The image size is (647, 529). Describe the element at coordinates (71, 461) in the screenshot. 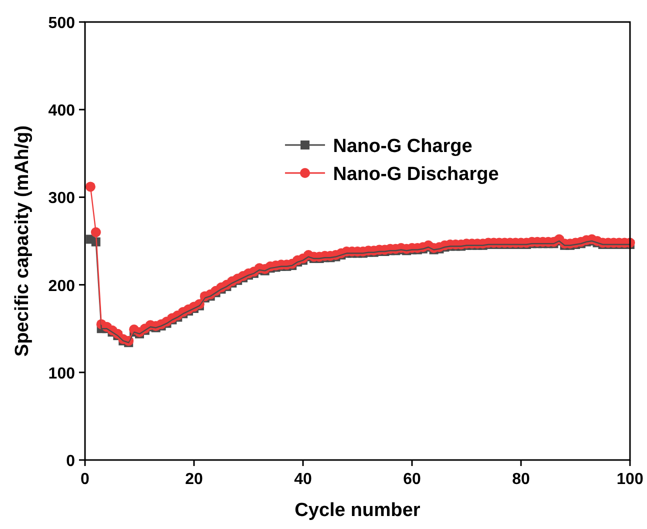

I see `y-tick-label: 0` at that location.